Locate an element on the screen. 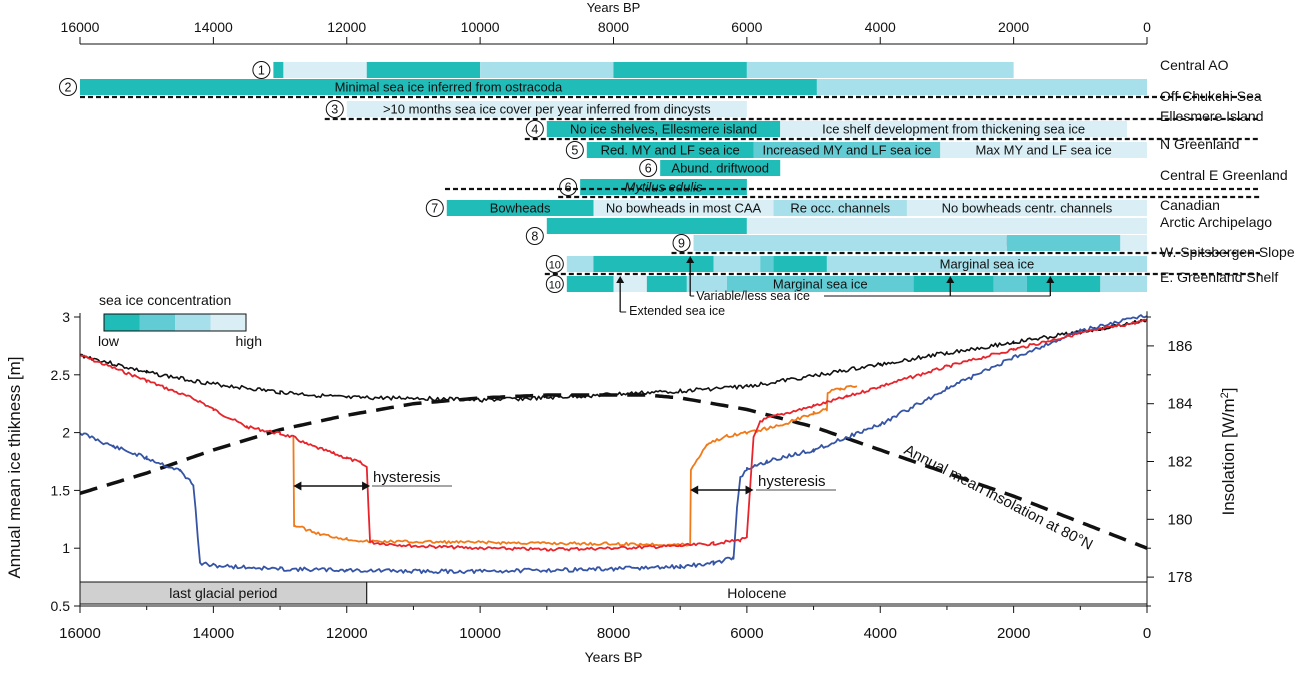 The image size is (1306, 677). record-segment-label: Minimal sea ice inferred from ostracoda is located at coordinates (449, 87).